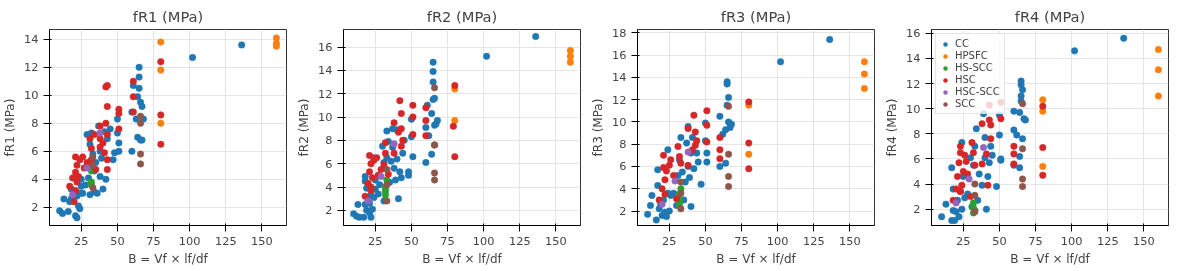 This screenshot has height=271, width=1180. I want to click on y-axis-title: fR2 (MPa), so click(304, 127).